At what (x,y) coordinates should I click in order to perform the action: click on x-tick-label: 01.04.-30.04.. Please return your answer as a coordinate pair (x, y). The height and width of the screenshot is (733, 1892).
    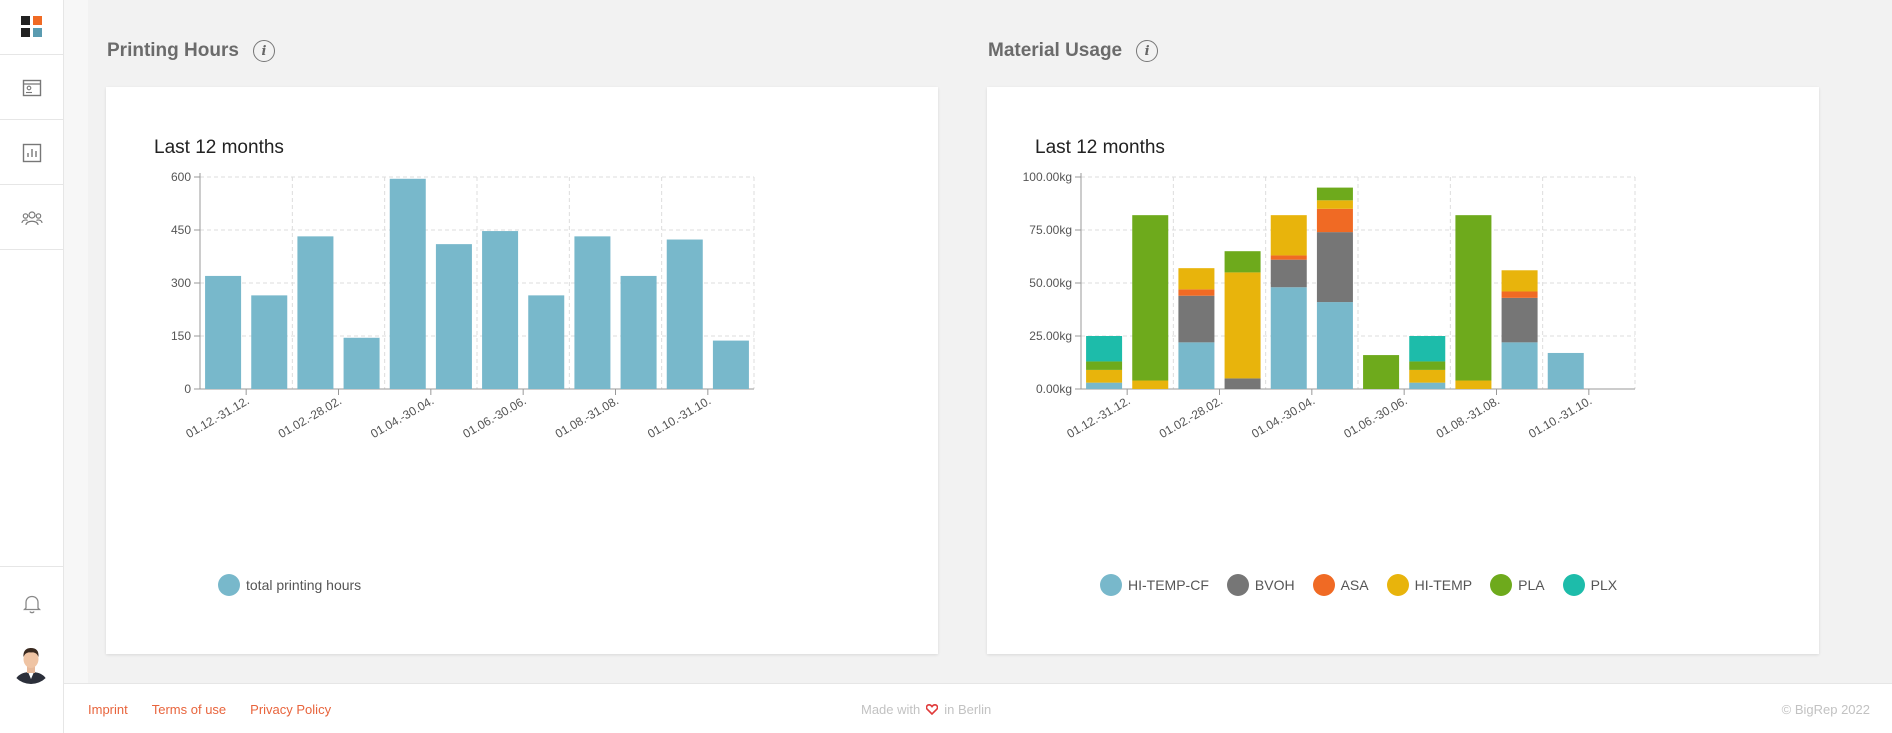
    Looking at the image, I should click on (1283, 416).